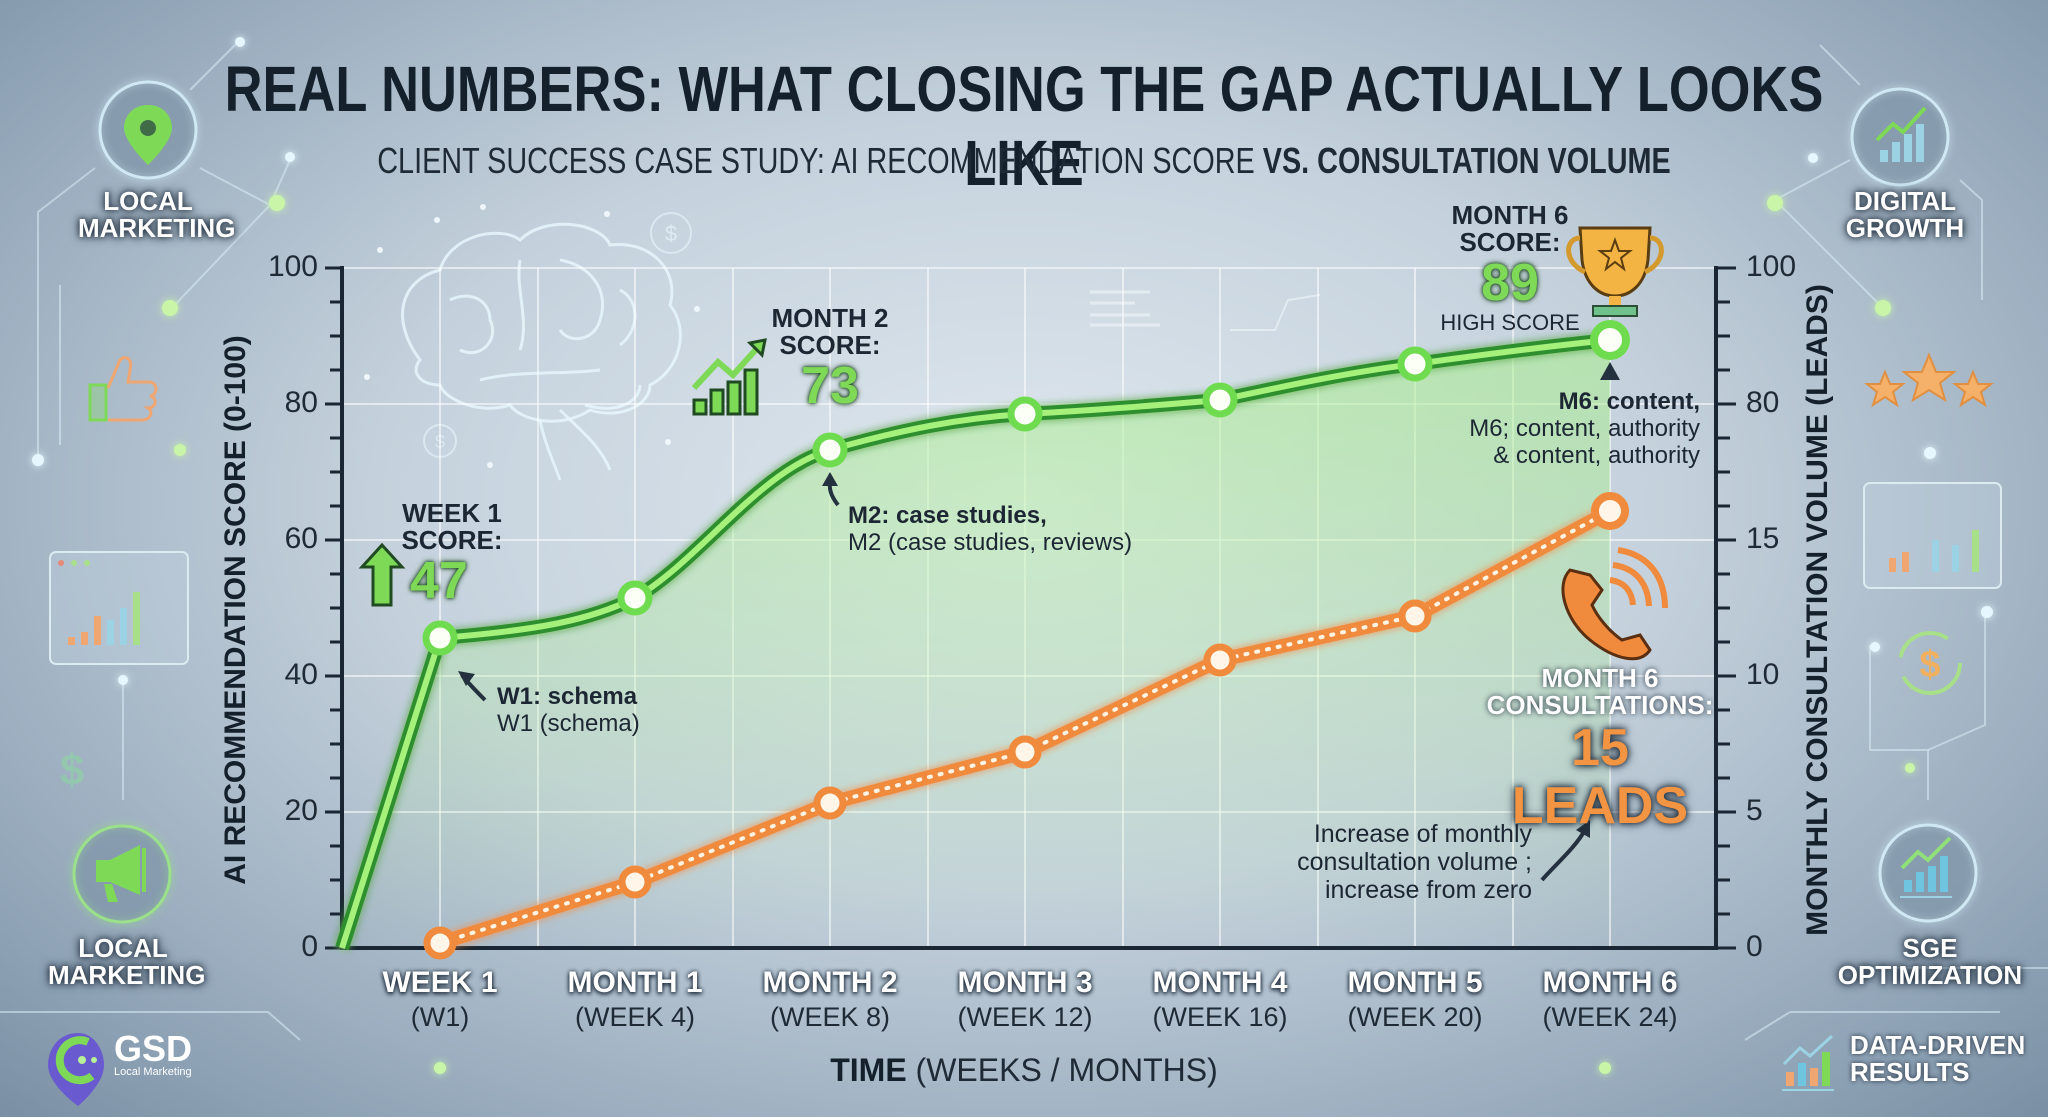 The width and height of the screenshot is (2048, 1117). Describe the element at coordinates (1771, 266) in the screenshot. I see `y-tick-right: 100` at that location.